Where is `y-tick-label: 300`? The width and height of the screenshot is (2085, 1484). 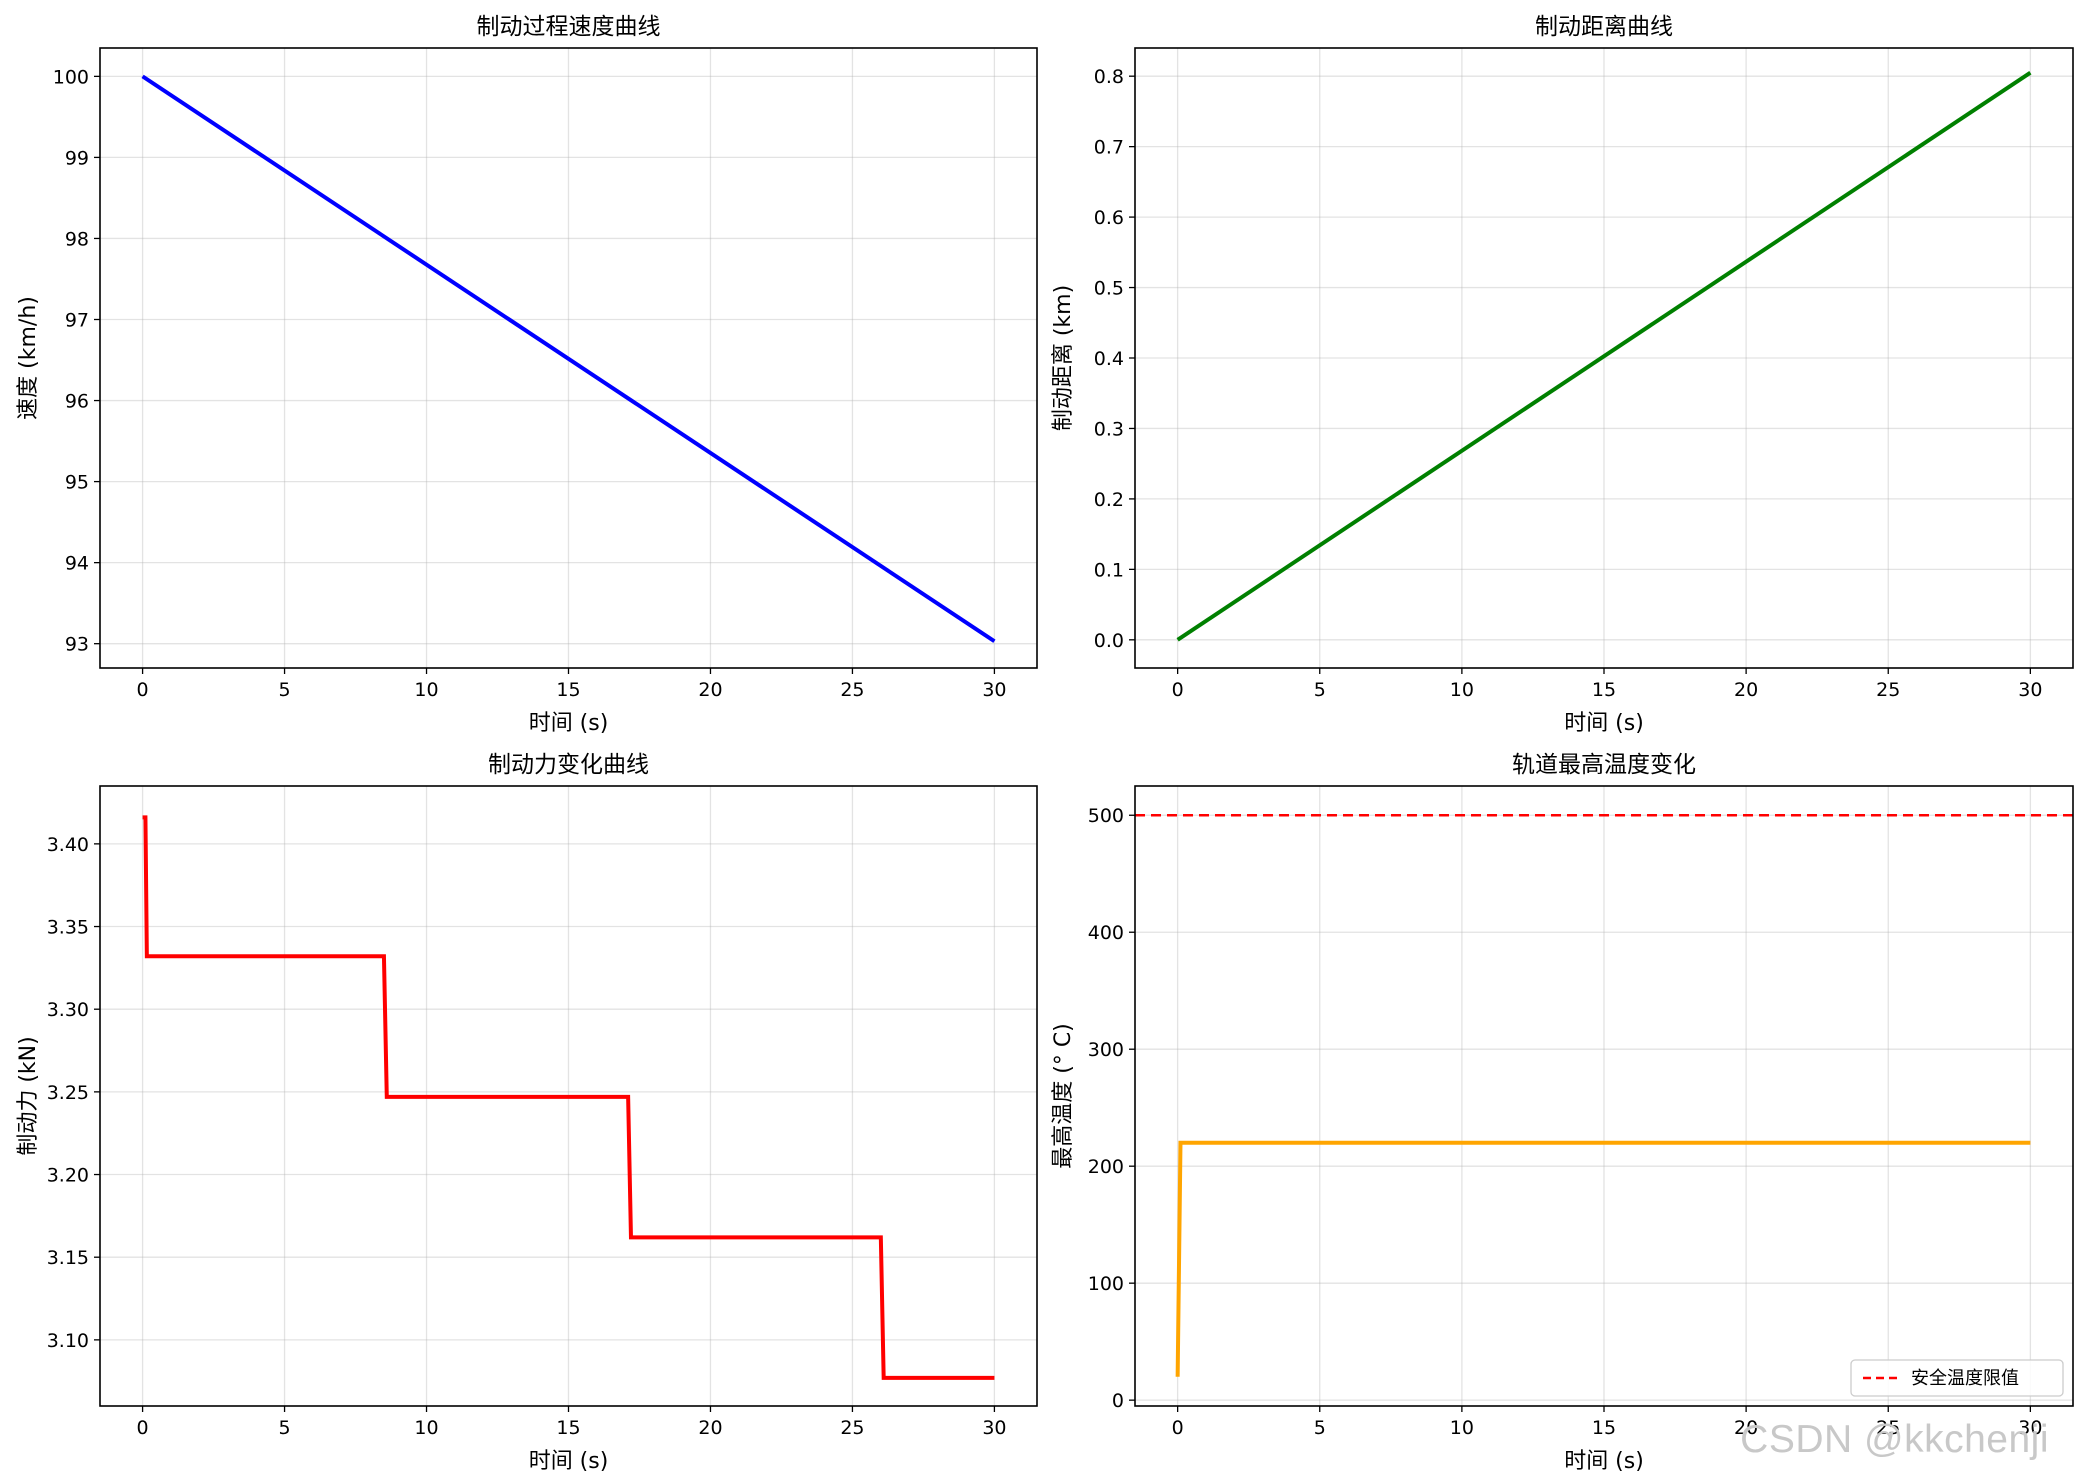 y-tick-label: 300 is located at coordinates (1106, 1050).